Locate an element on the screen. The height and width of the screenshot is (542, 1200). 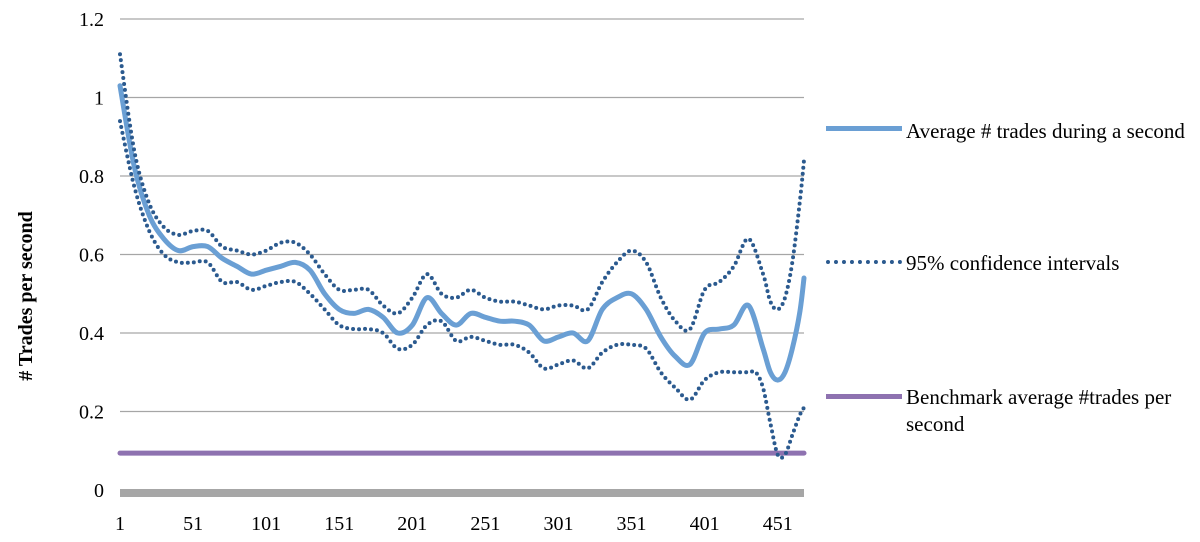
x-tick-label-8: 401 is located at coordinates (705, 524).